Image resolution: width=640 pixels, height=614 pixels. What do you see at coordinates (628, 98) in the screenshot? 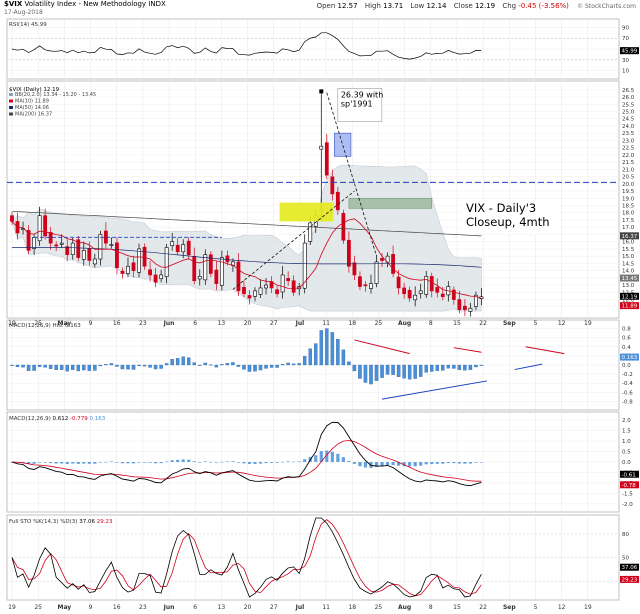
I see `price-tick-label: 26.0` at bounding box center [628, 98].